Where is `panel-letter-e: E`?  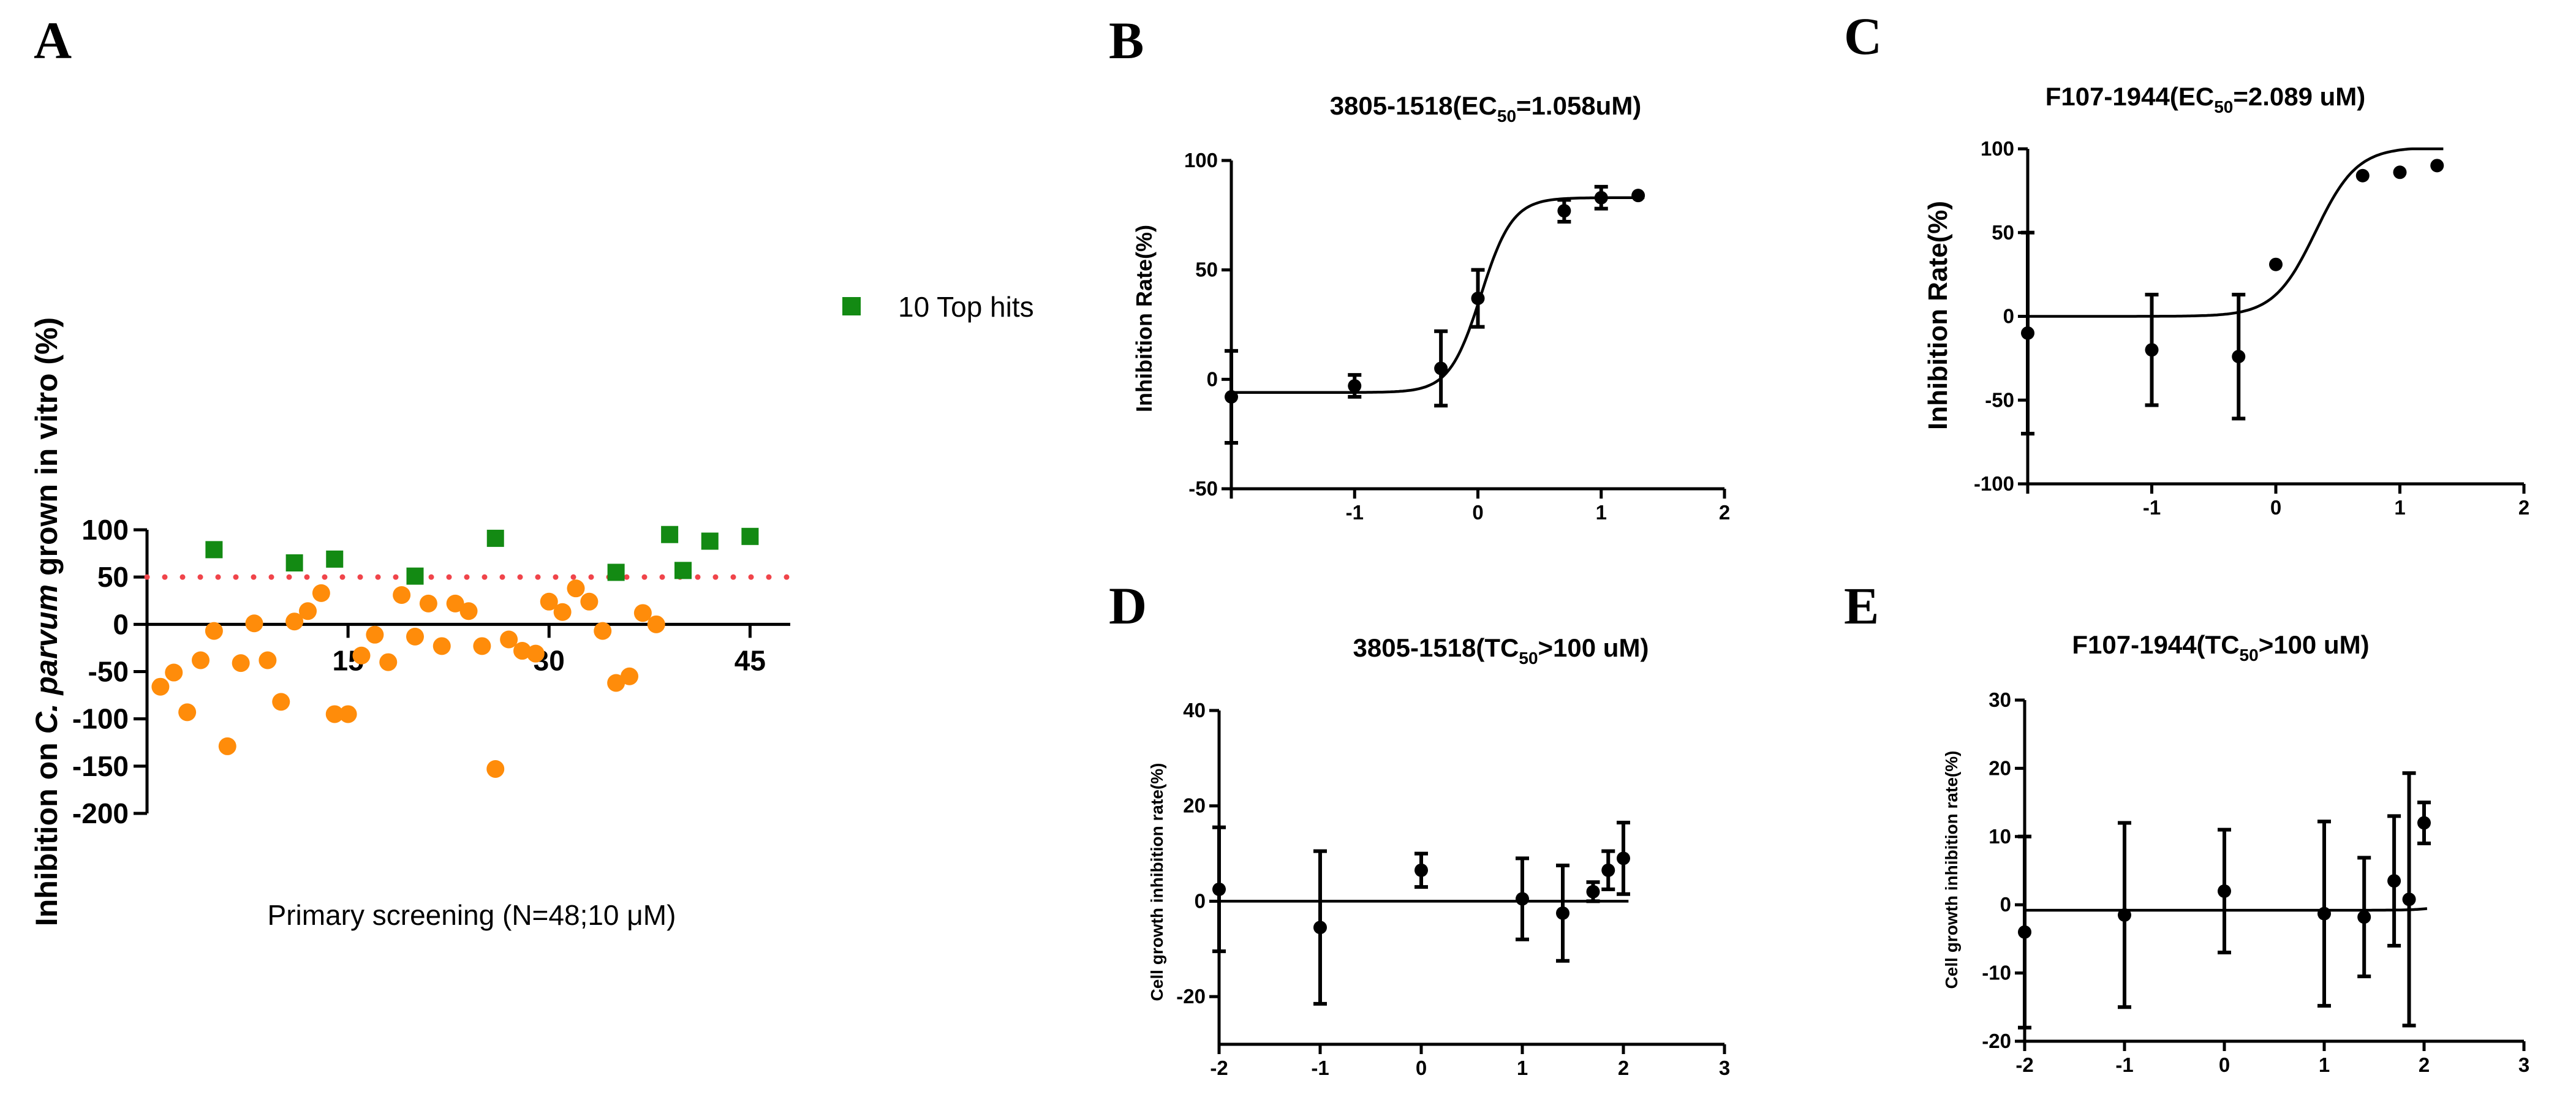 panel-letter-e: E is located at coordinates (1861, 605).